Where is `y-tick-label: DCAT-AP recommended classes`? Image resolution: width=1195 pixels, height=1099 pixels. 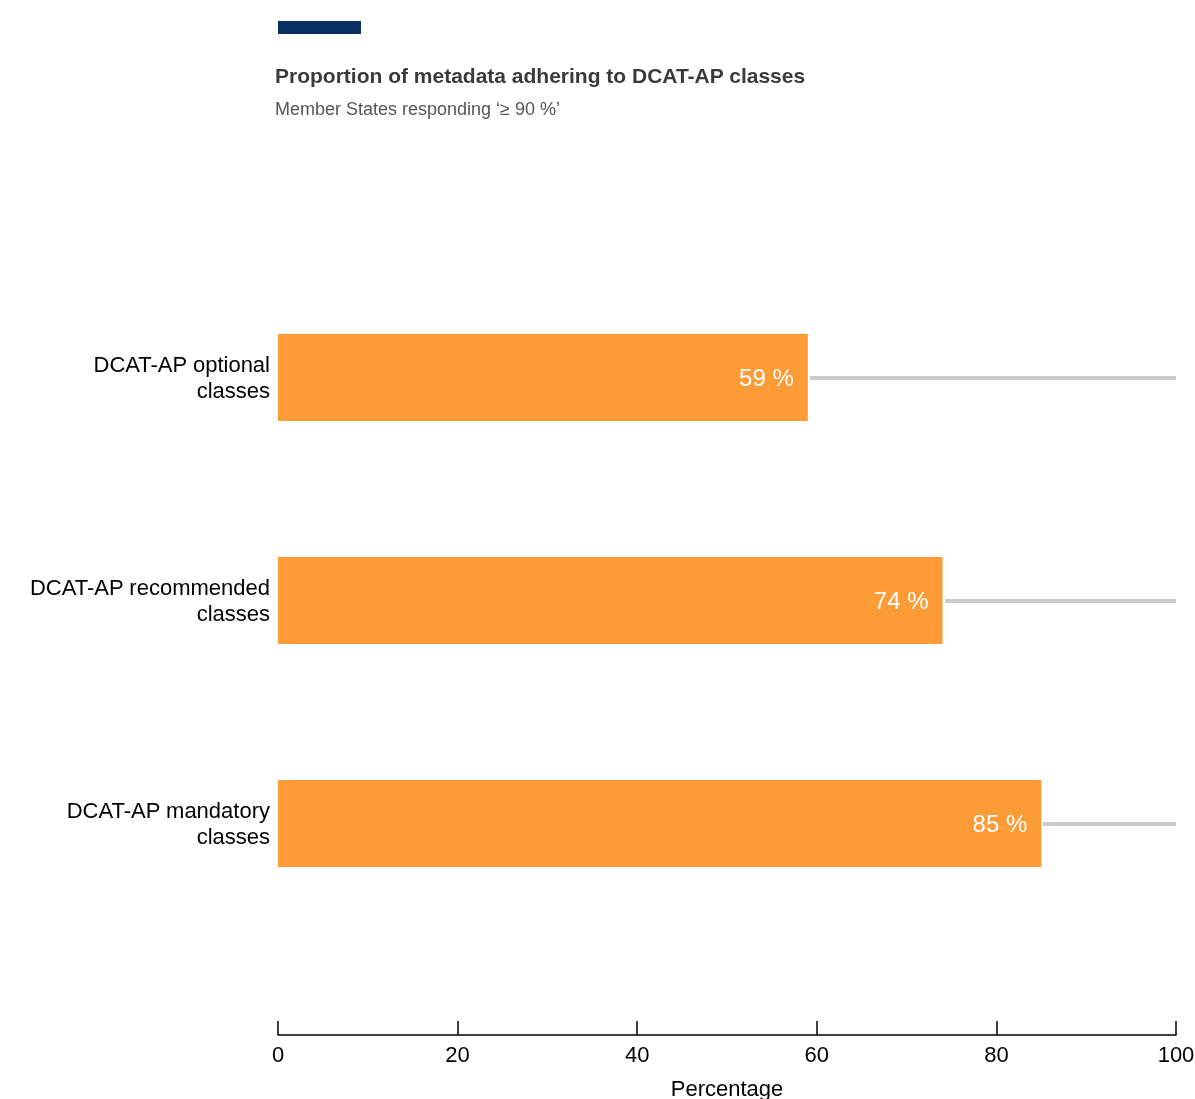 y-tick-label: DCAT-AP recommended classes is located at coordinates (149, 600).